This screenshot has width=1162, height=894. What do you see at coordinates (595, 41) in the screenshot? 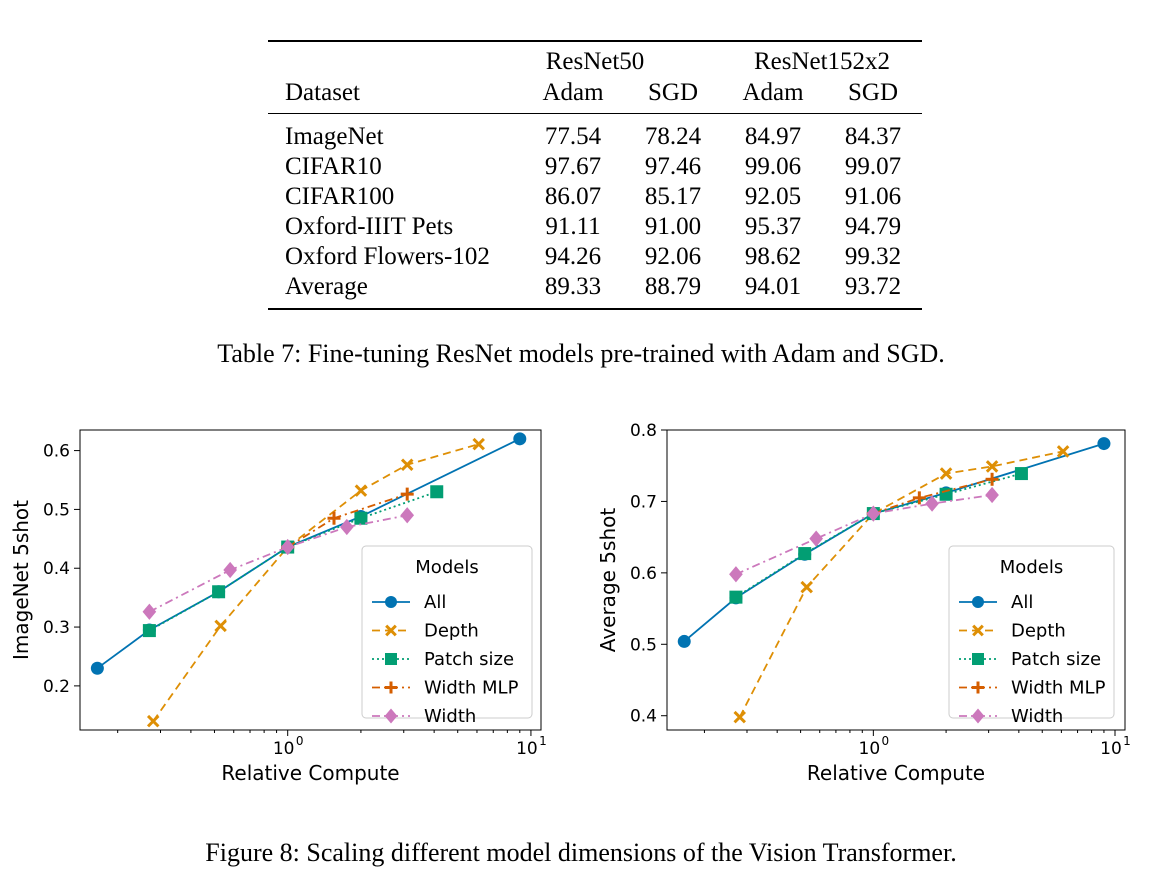
I see `table-top-rule` at bounding box center [595, 41].